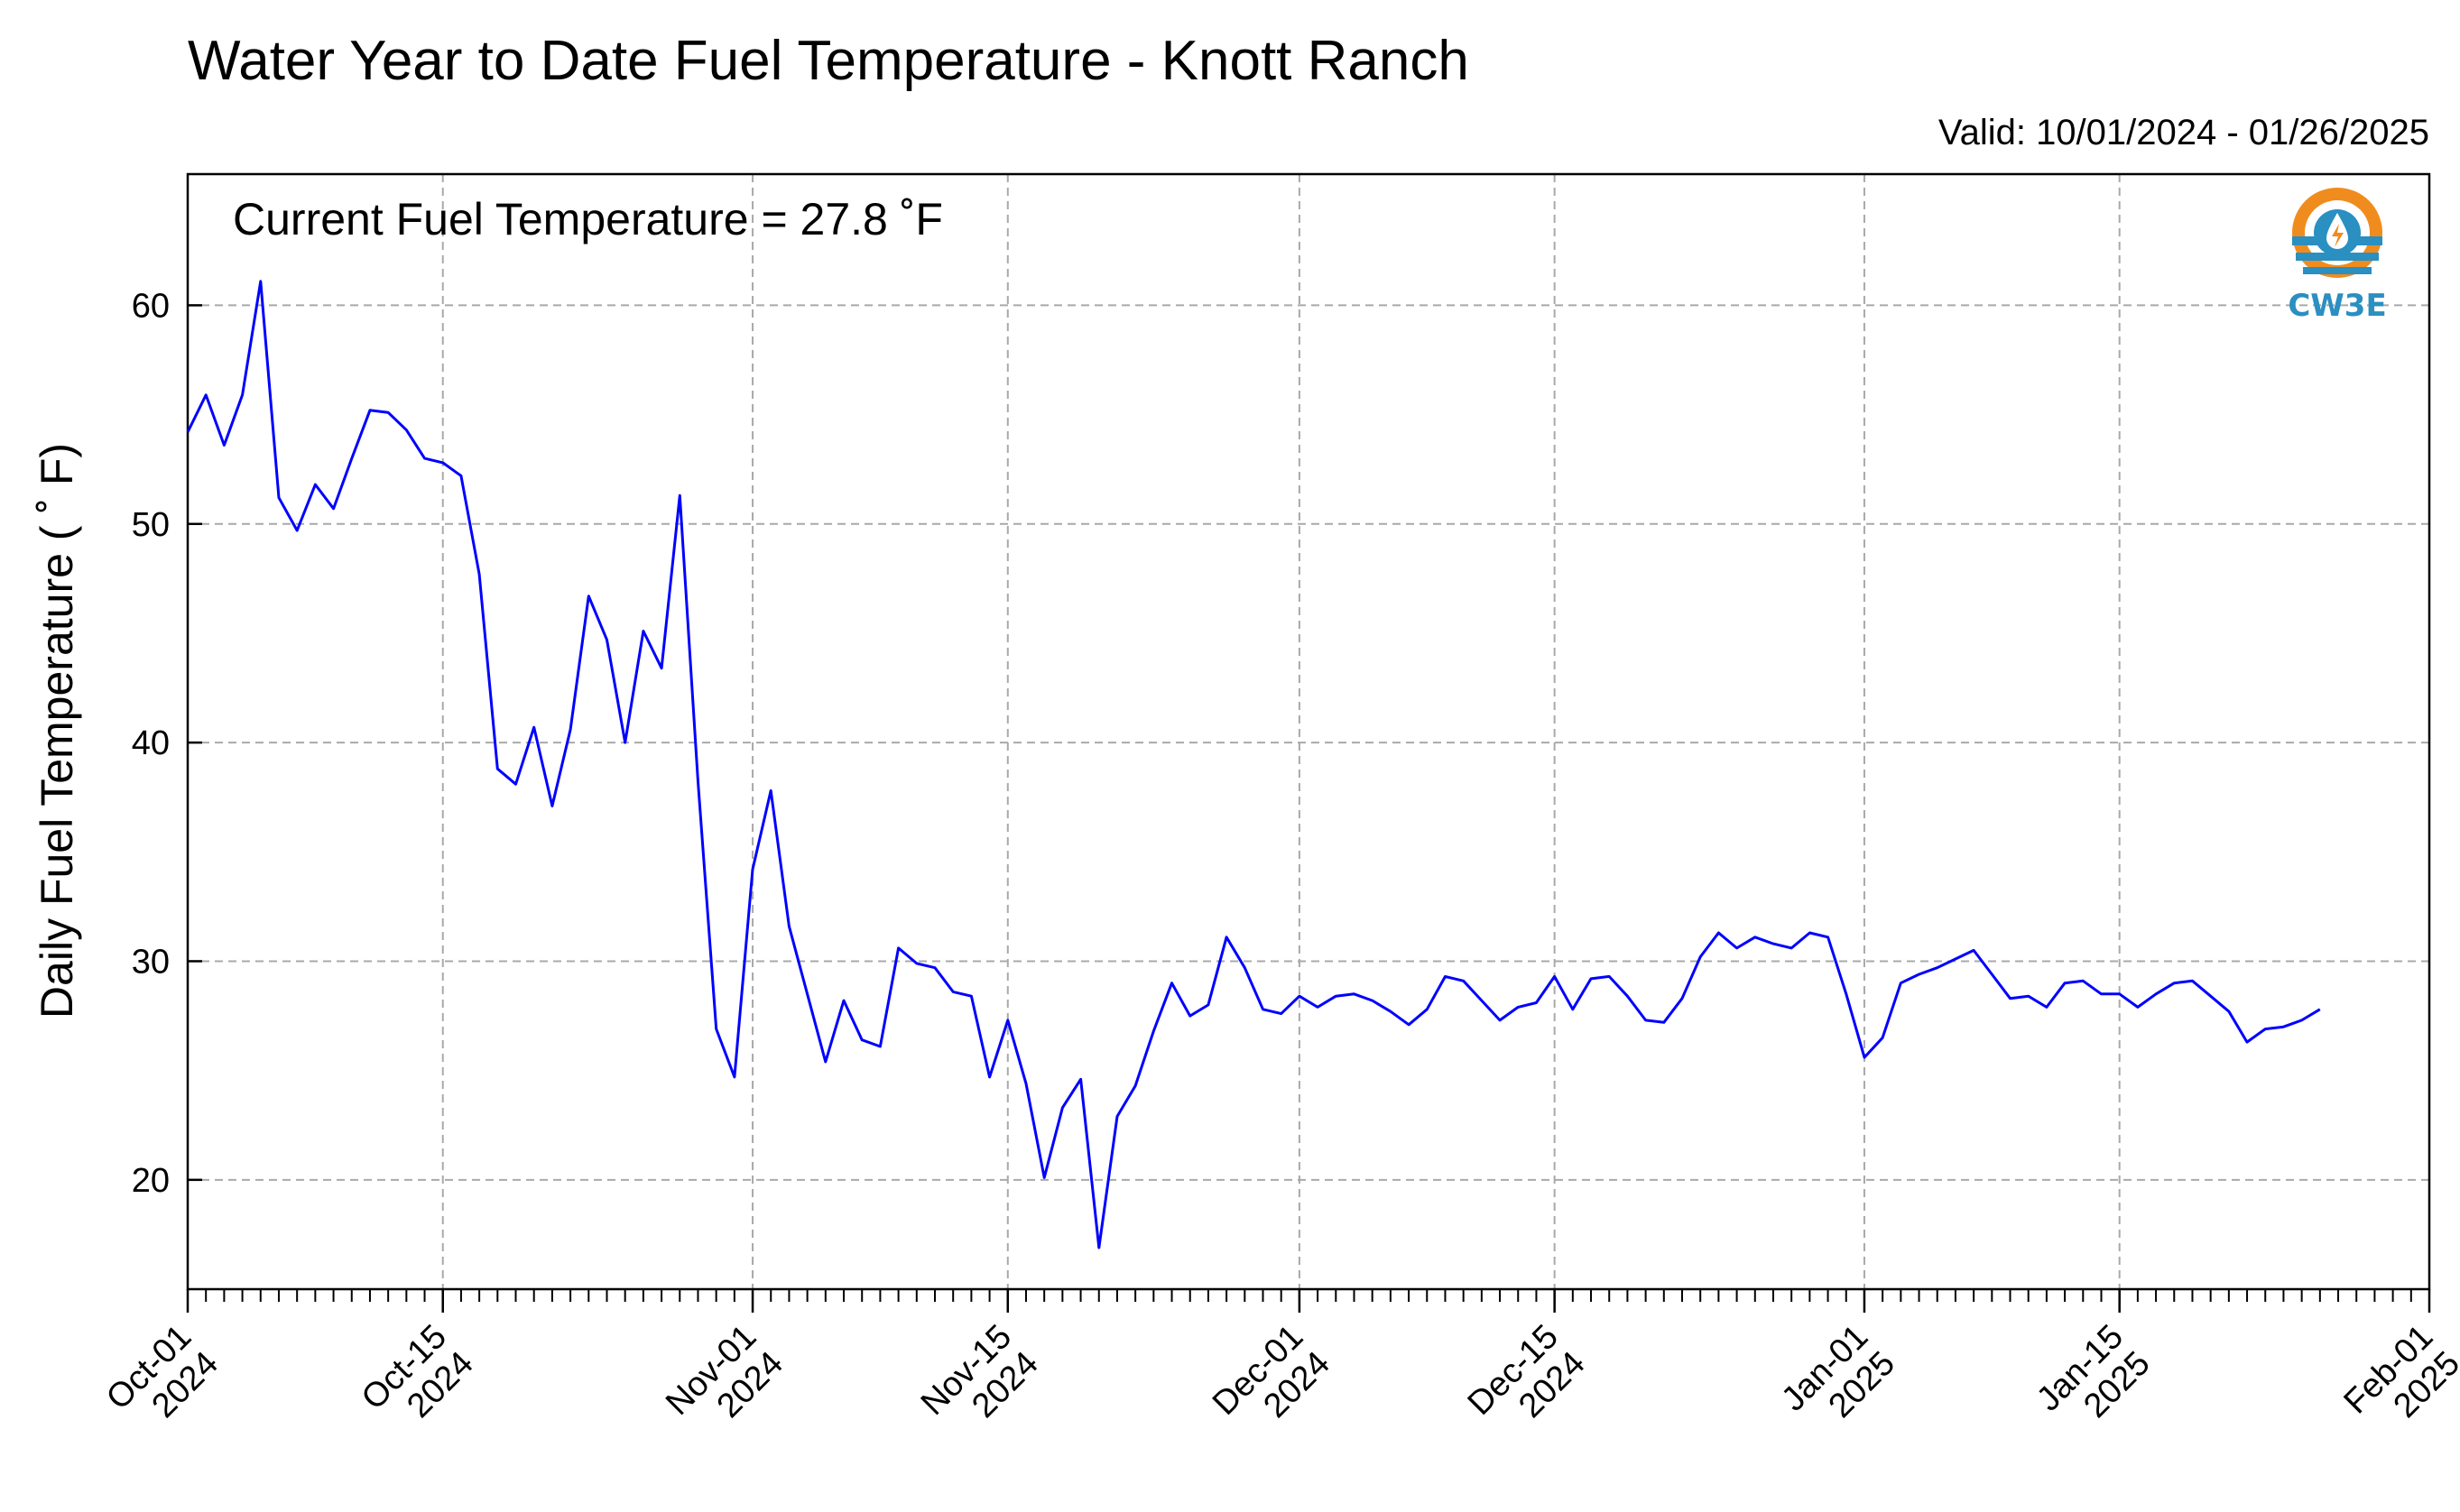 The height and width of the screenshot is (1512, 2460). What do you see at coordinates (151, 525) in the screenshot?
I see `y-tick-label: 50` at bounding box center [151, 525].